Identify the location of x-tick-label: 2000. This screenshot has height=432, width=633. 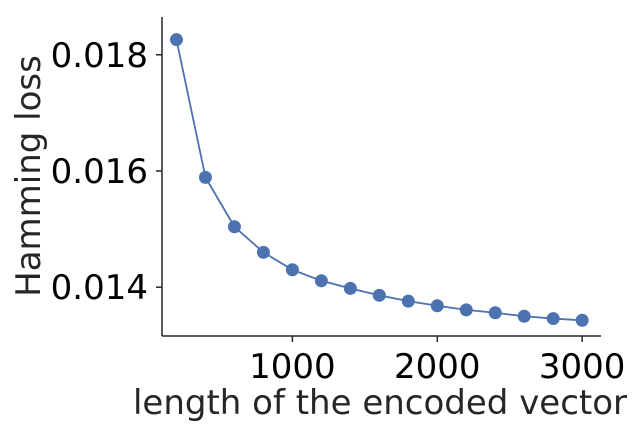
(437, 367).